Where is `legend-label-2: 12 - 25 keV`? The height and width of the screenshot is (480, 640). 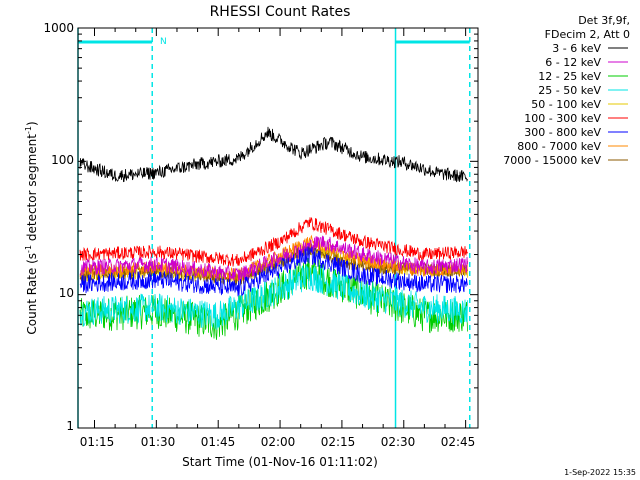 legend-label-2: 12 - 25 keV is located at coordinates (569, 76).